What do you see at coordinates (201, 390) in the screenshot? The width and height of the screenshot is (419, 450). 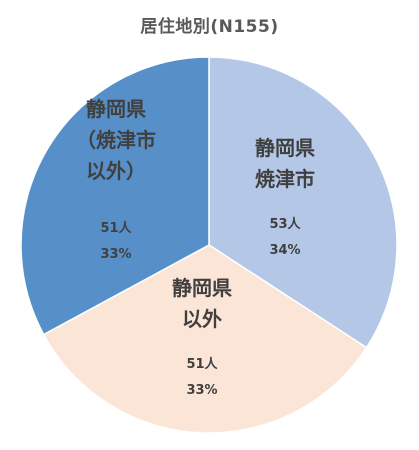 I see `slice-percent-1: 33%` at bounding box center [201, 390].